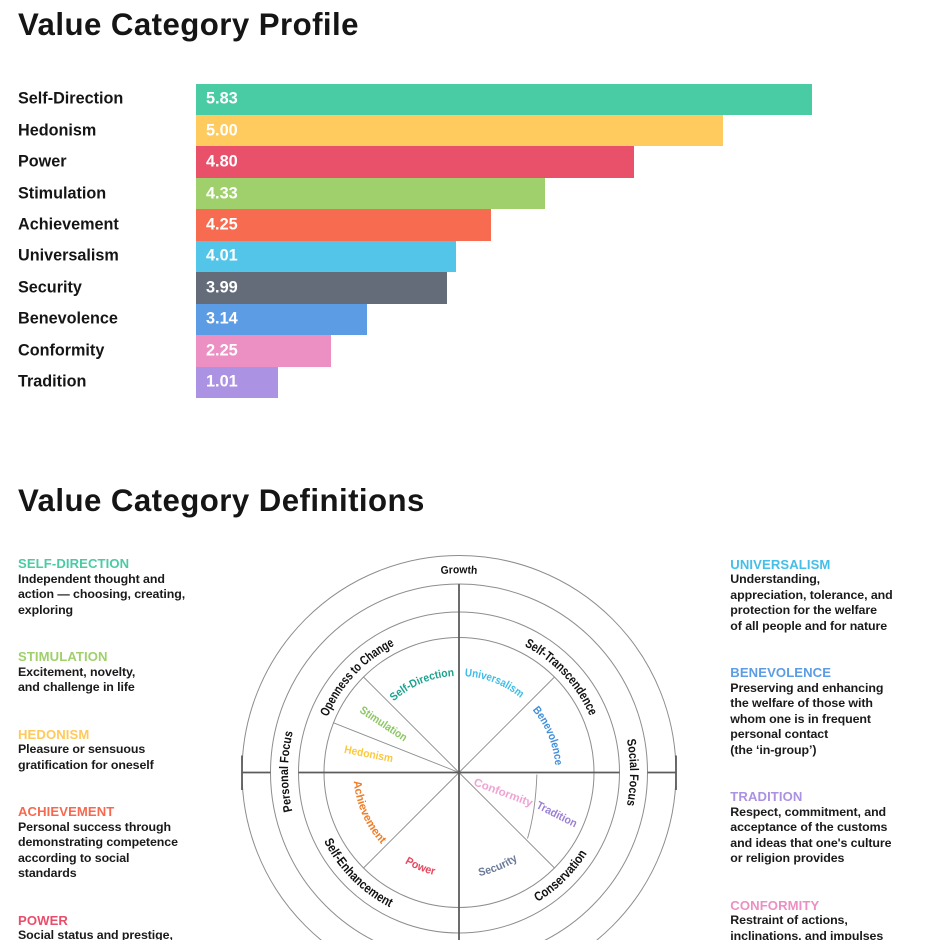  I want to click on svg-text: Power, so click(420, 866).